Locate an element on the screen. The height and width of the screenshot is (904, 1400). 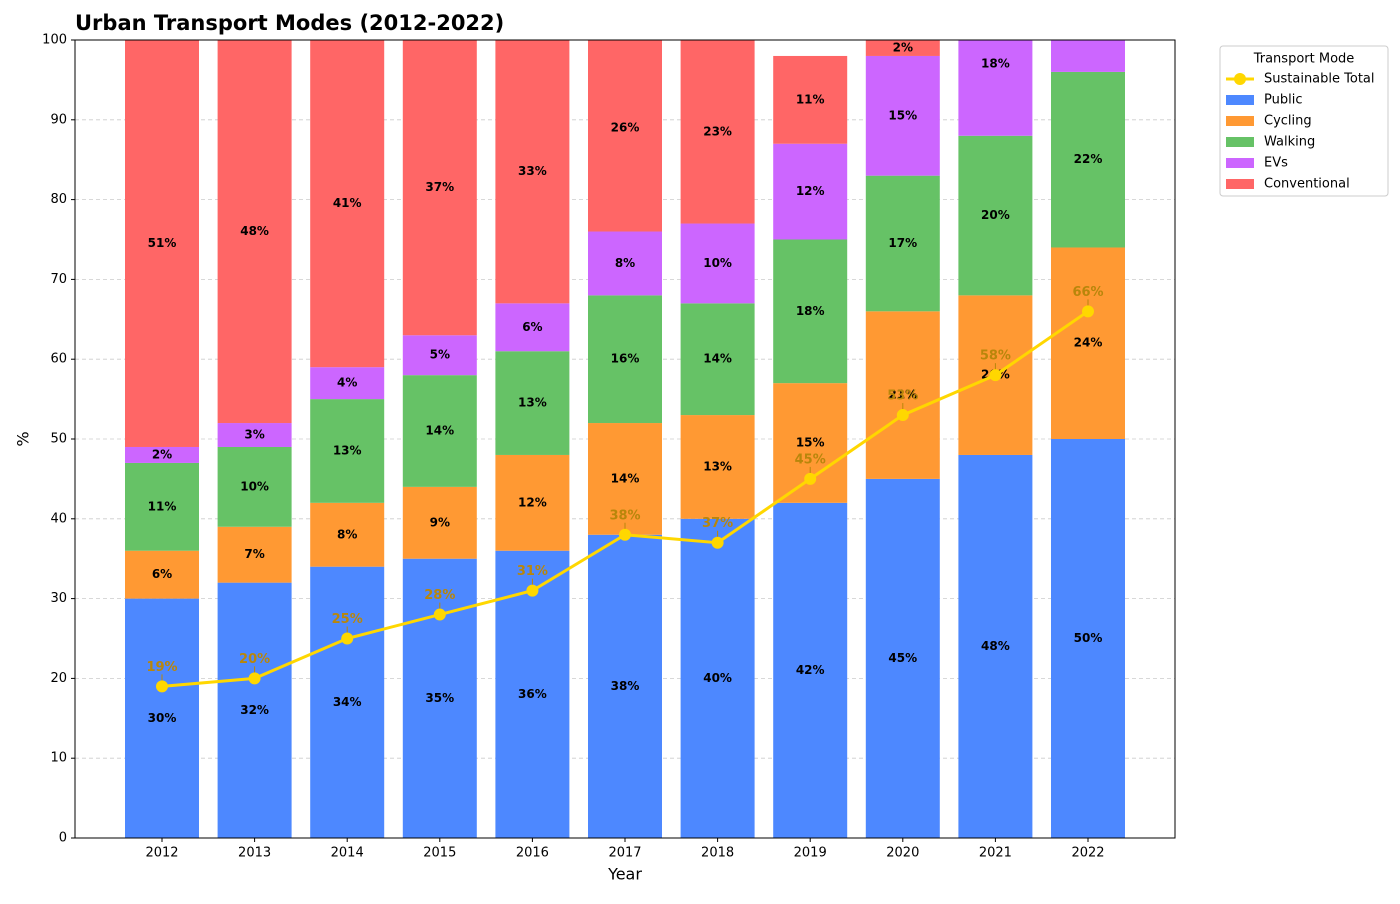
legend-label: Conventional is located at coordinates (1307, 184).